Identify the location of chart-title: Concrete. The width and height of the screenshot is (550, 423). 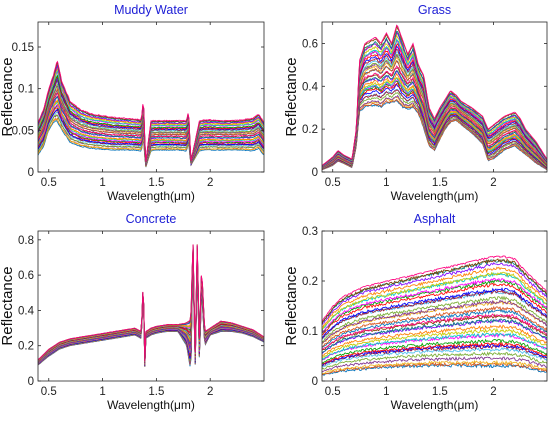
(151, 219).